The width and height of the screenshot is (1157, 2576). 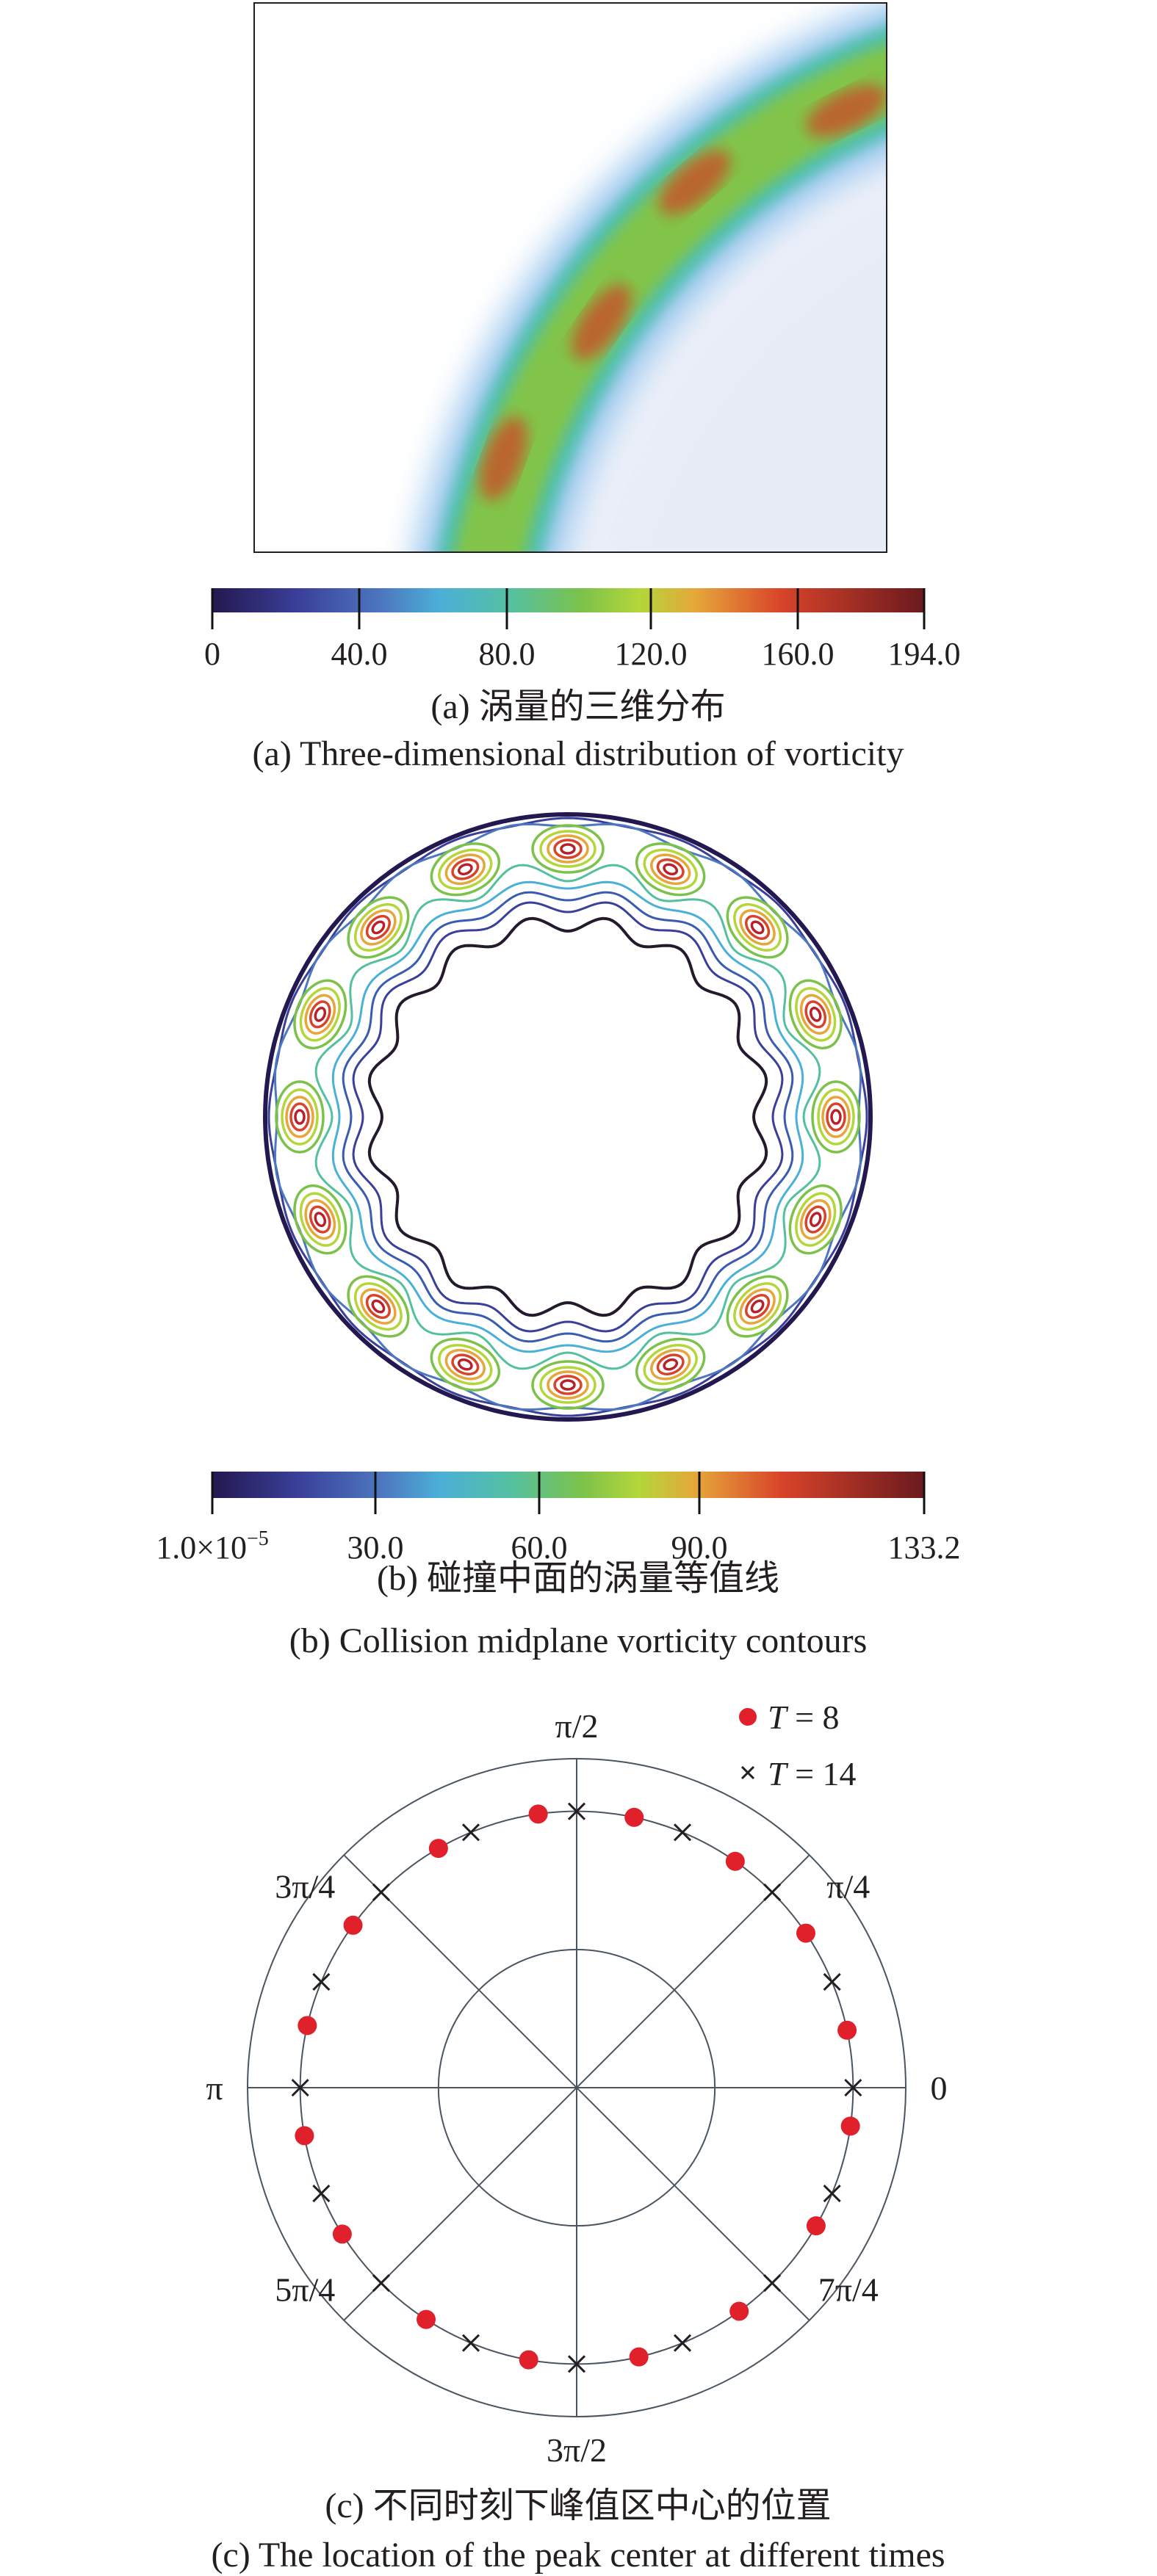 I want to click on legend-cross-marker, so click(x=747, y=1772).